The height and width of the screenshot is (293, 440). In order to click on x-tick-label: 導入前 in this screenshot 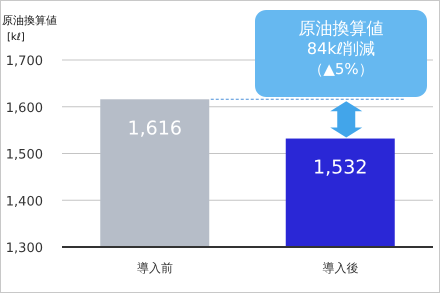, I will do `click(154, 268)`.